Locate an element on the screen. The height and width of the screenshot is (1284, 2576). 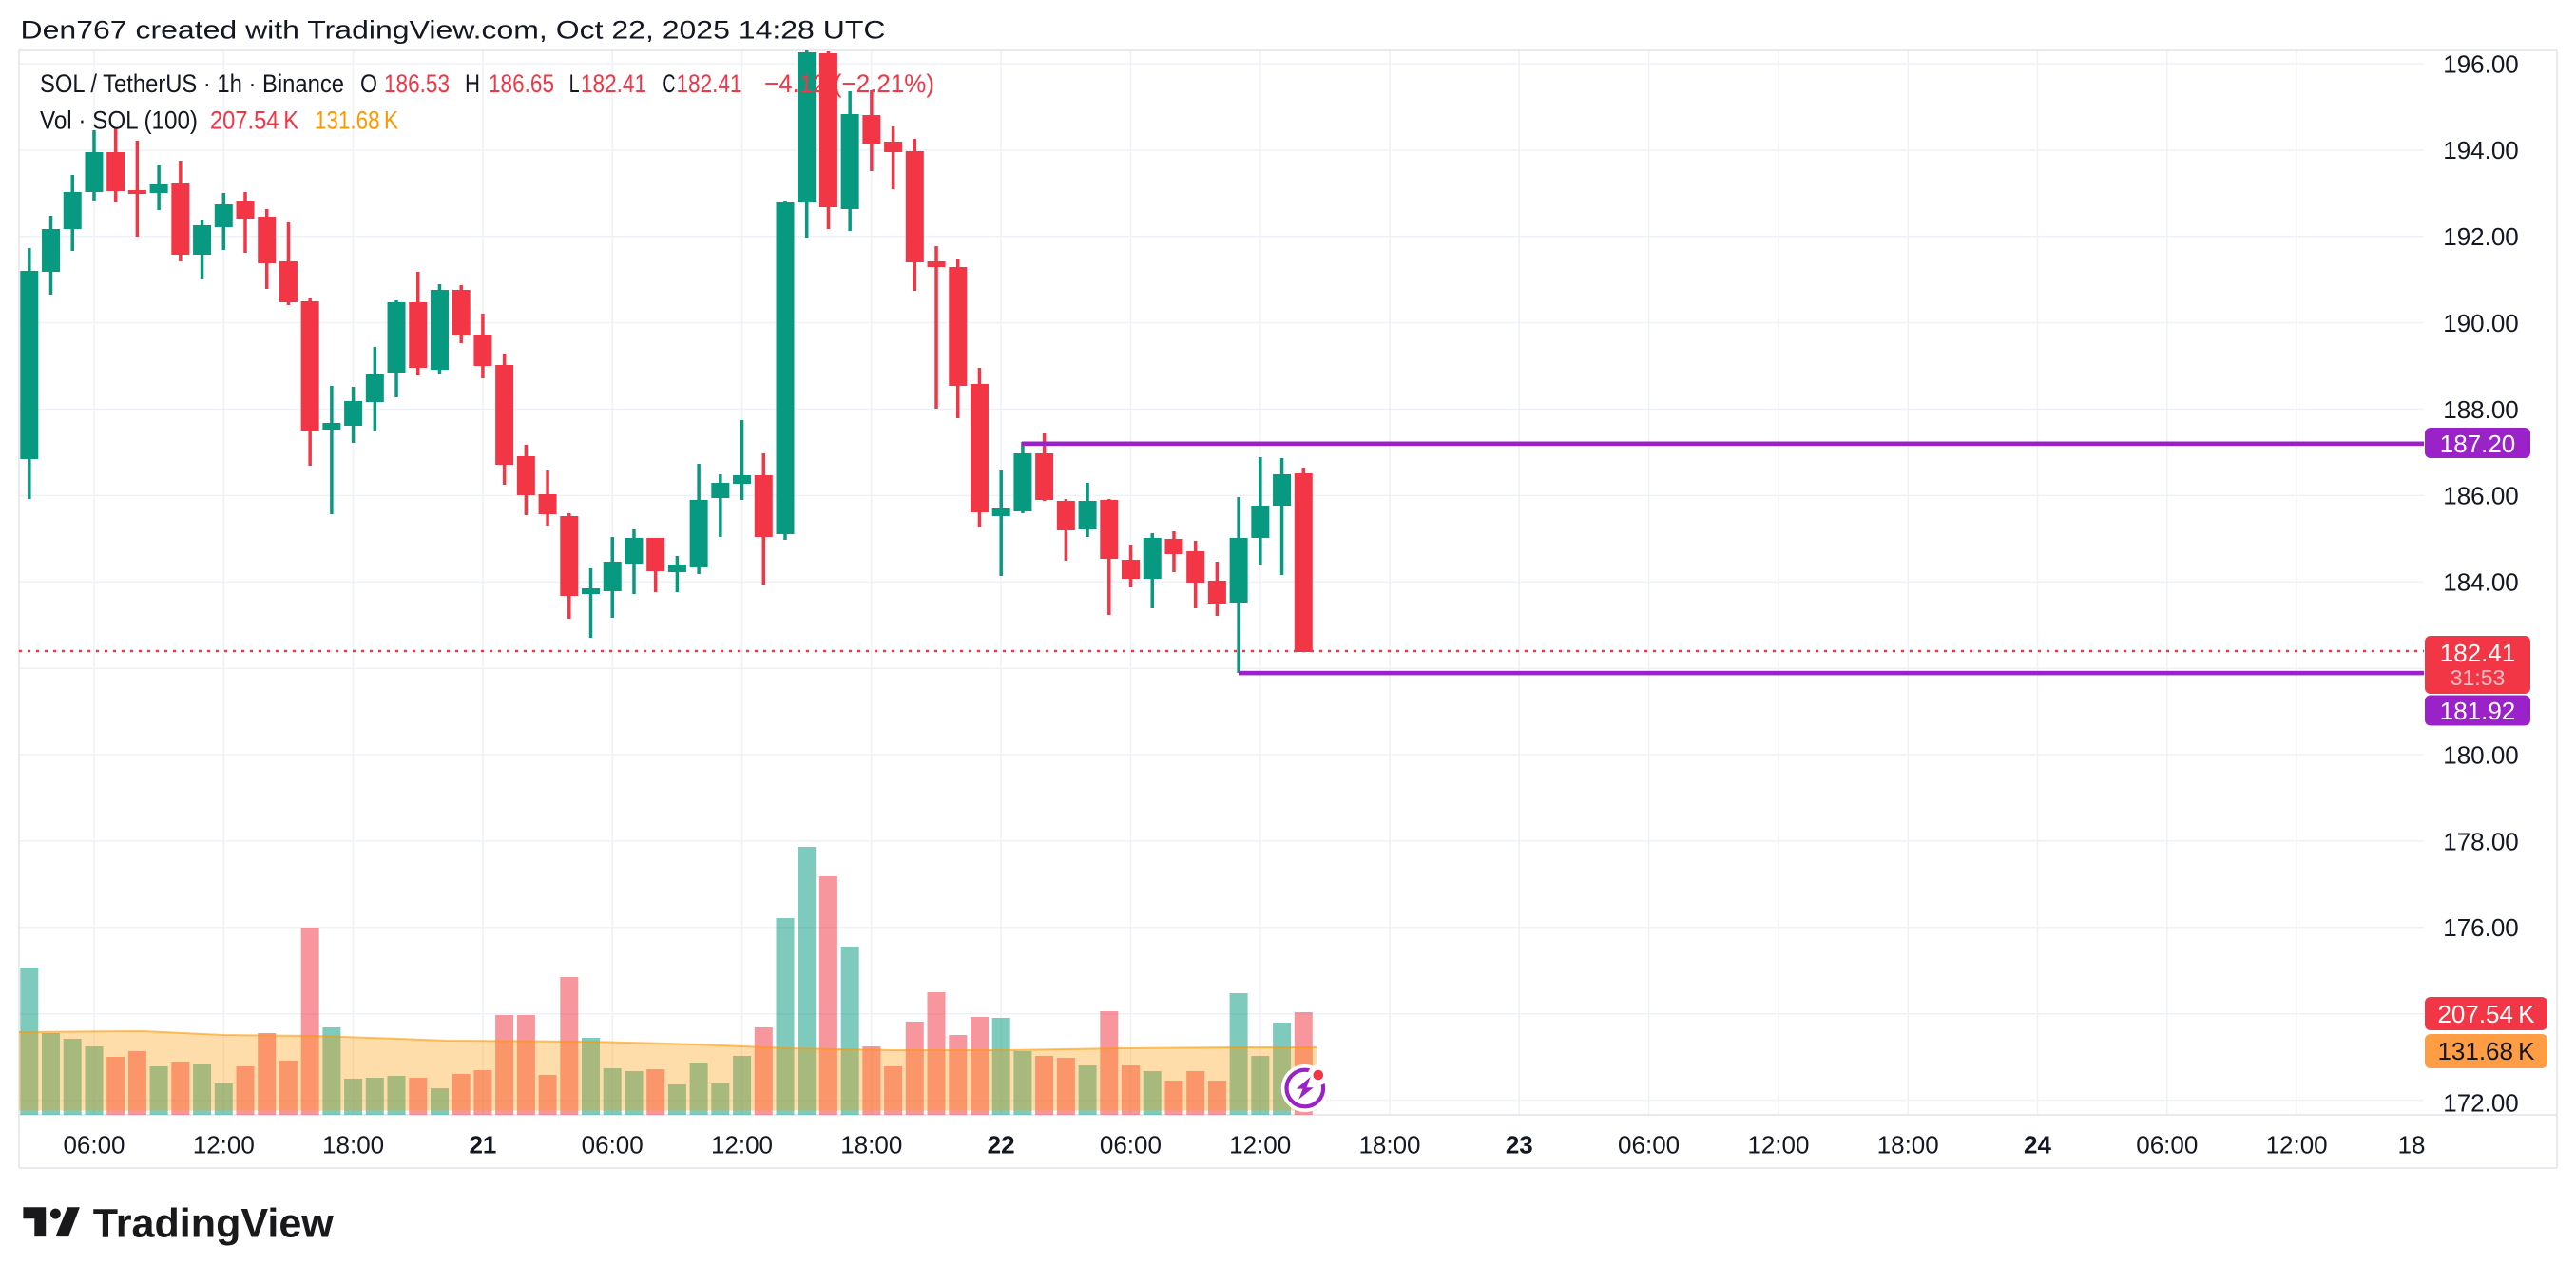
svg-text: 172.00 is located at coordinates (2481, 1103).